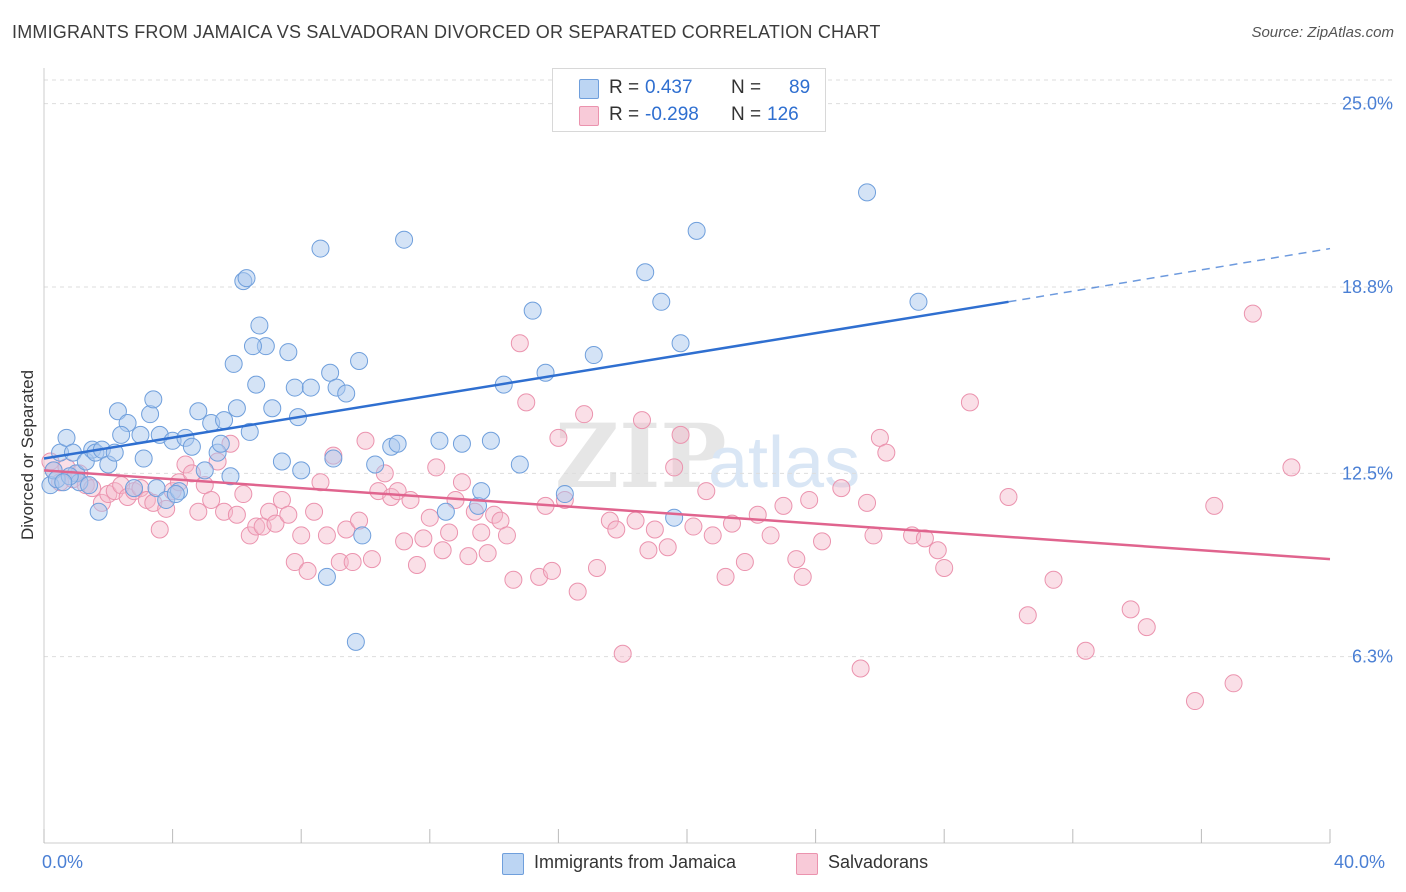 The image size is (1406, 892). Describe the element at coordinates (624, 114) in the screenshot. I see `legend-r-label: R =` at that location.